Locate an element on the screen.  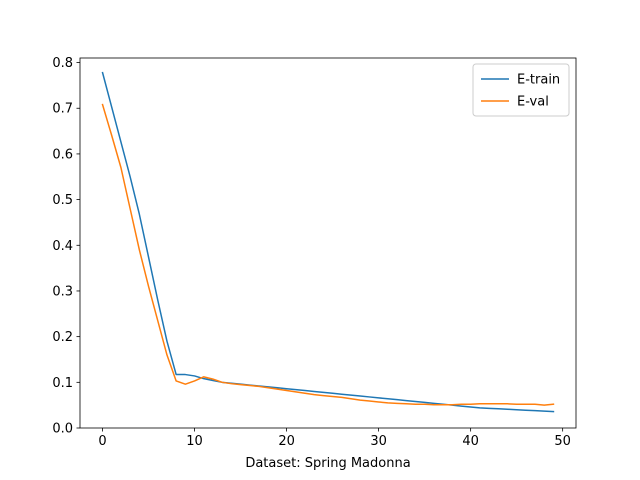
y-tick-label: 0.3 is located at coordinates (62, 291).